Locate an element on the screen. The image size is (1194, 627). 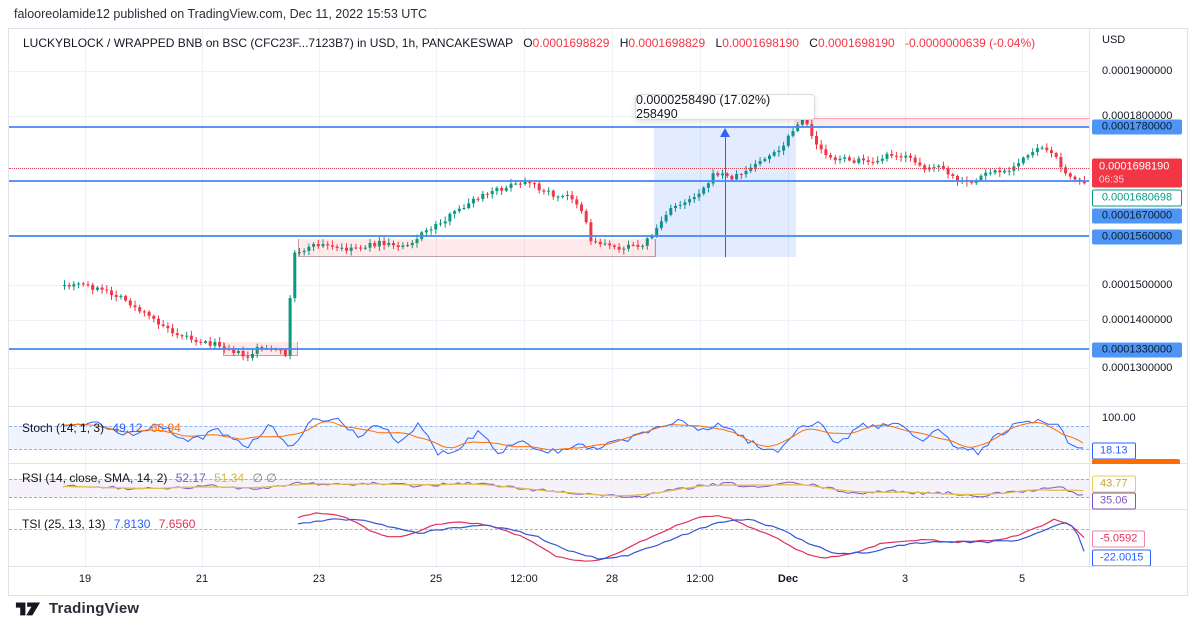
high-label: H is located at coordinates (624, 43).